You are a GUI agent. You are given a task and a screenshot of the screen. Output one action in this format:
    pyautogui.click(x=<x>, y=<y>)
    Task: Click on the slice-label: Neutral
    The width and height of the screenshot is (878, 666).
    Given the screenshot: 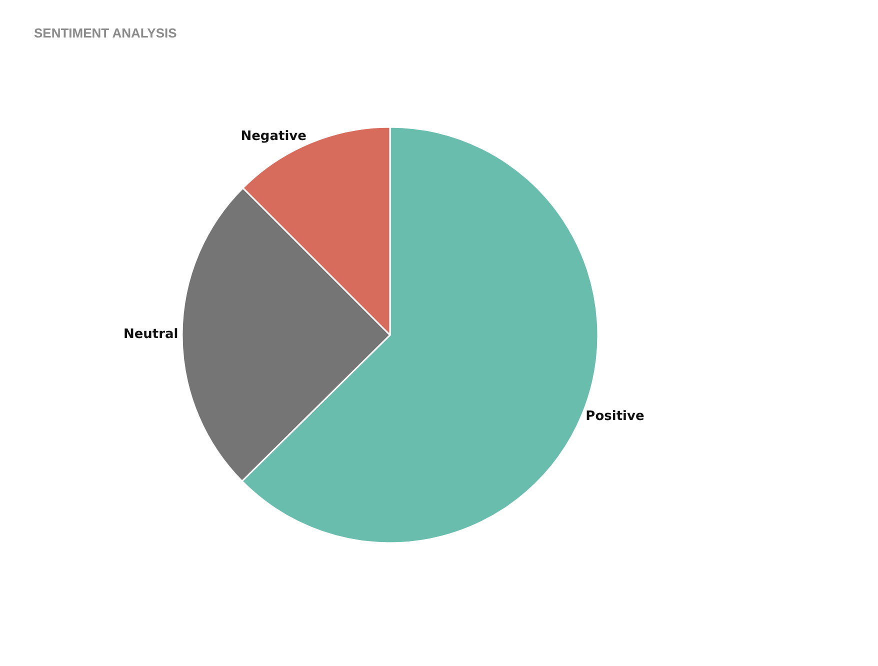 What is the action you would take?
    pyautogui.click(x=150, y=334)
    